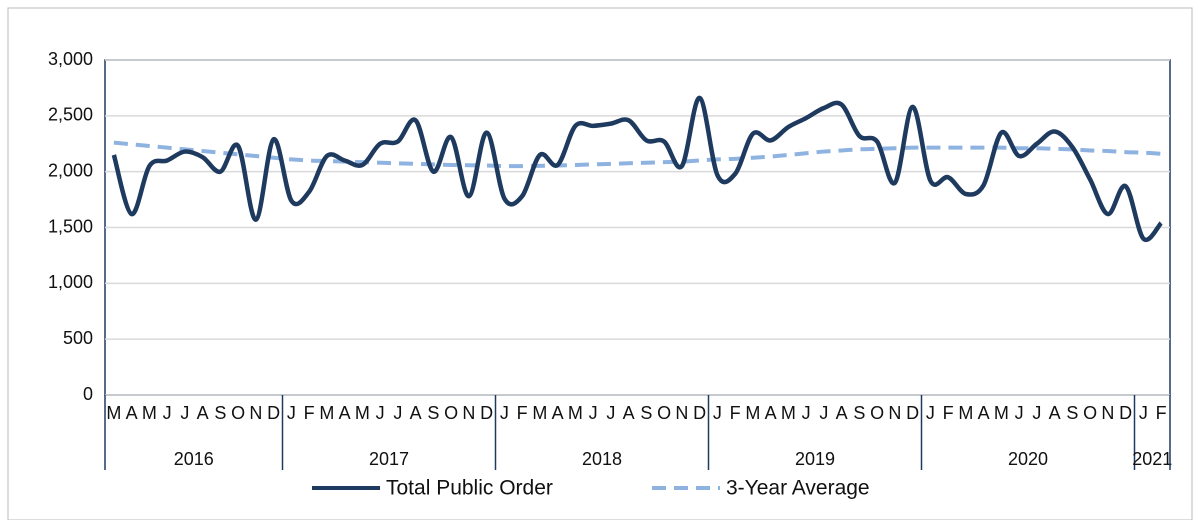 This screenshot has height=525, width=1200. Describe the element at coordinates (389, 459) in the screenshot. I see `group-label: 2017` at that location.